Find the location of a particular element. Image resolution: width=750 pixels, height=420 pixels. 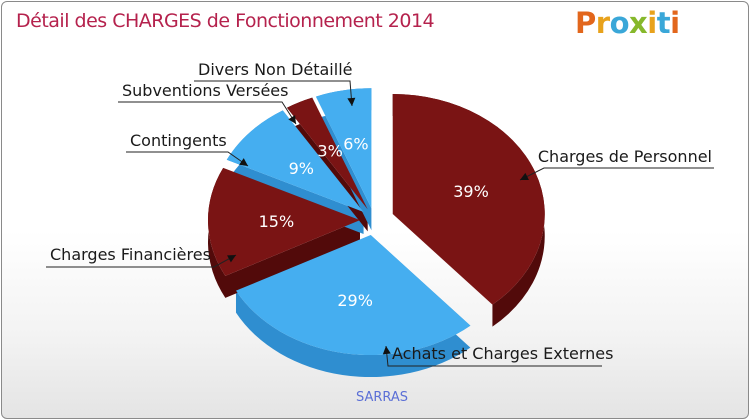

callout-label: Charges Financières is located at coordinates (130, 254).